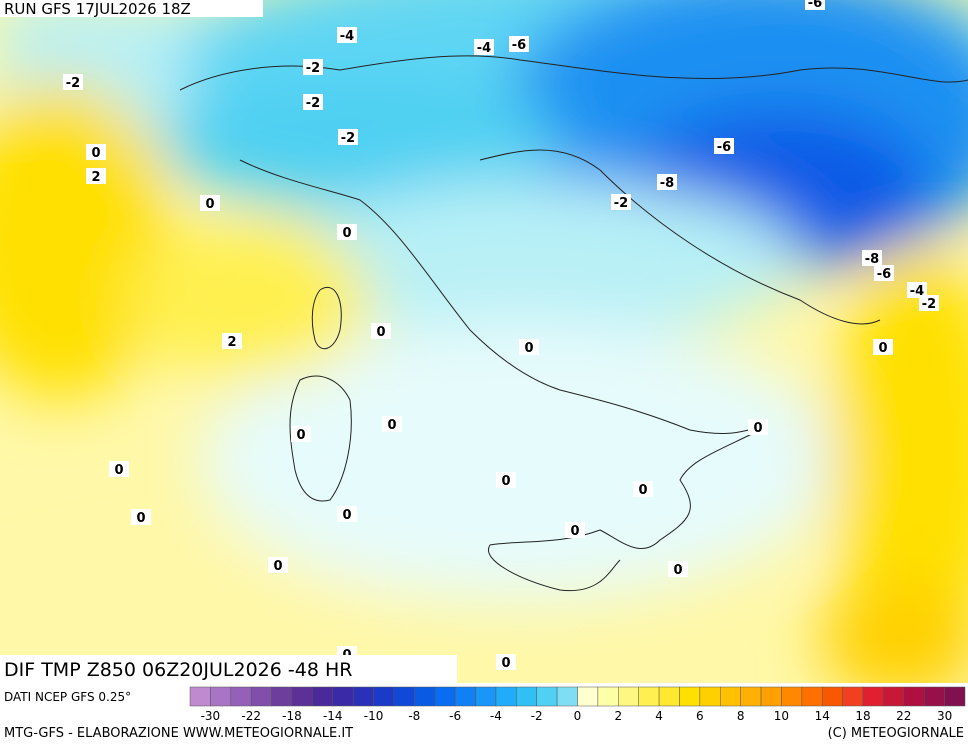 The width and height of the screenshot is (968, 749). I want to click on colorbar: -30 -22 -18 -14 -10 -8 -6 -4 -2 0 2 4 6 8 10 14 18 22 30, so click(577, 704).